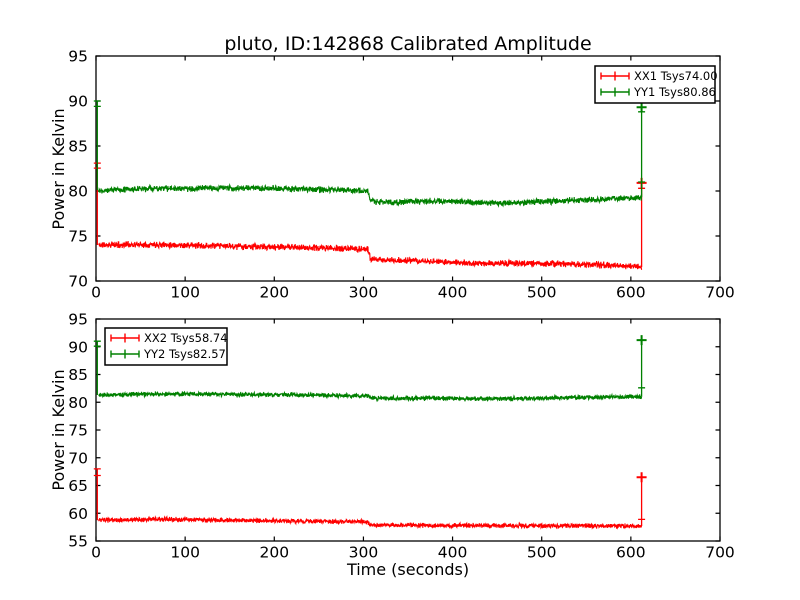 This screenshot has width=800, height=600. What do you see at coordinates (370, 255) in the screenshot?
I see `series-XX1-path` at bounding box center [370, 255].